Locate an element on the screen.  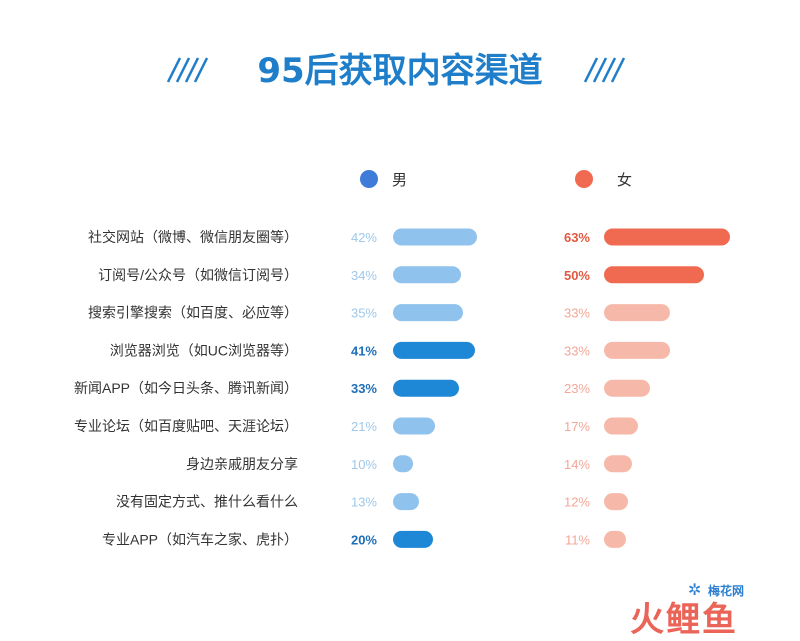
data-label: 14% is located at coordinates (577, 464).